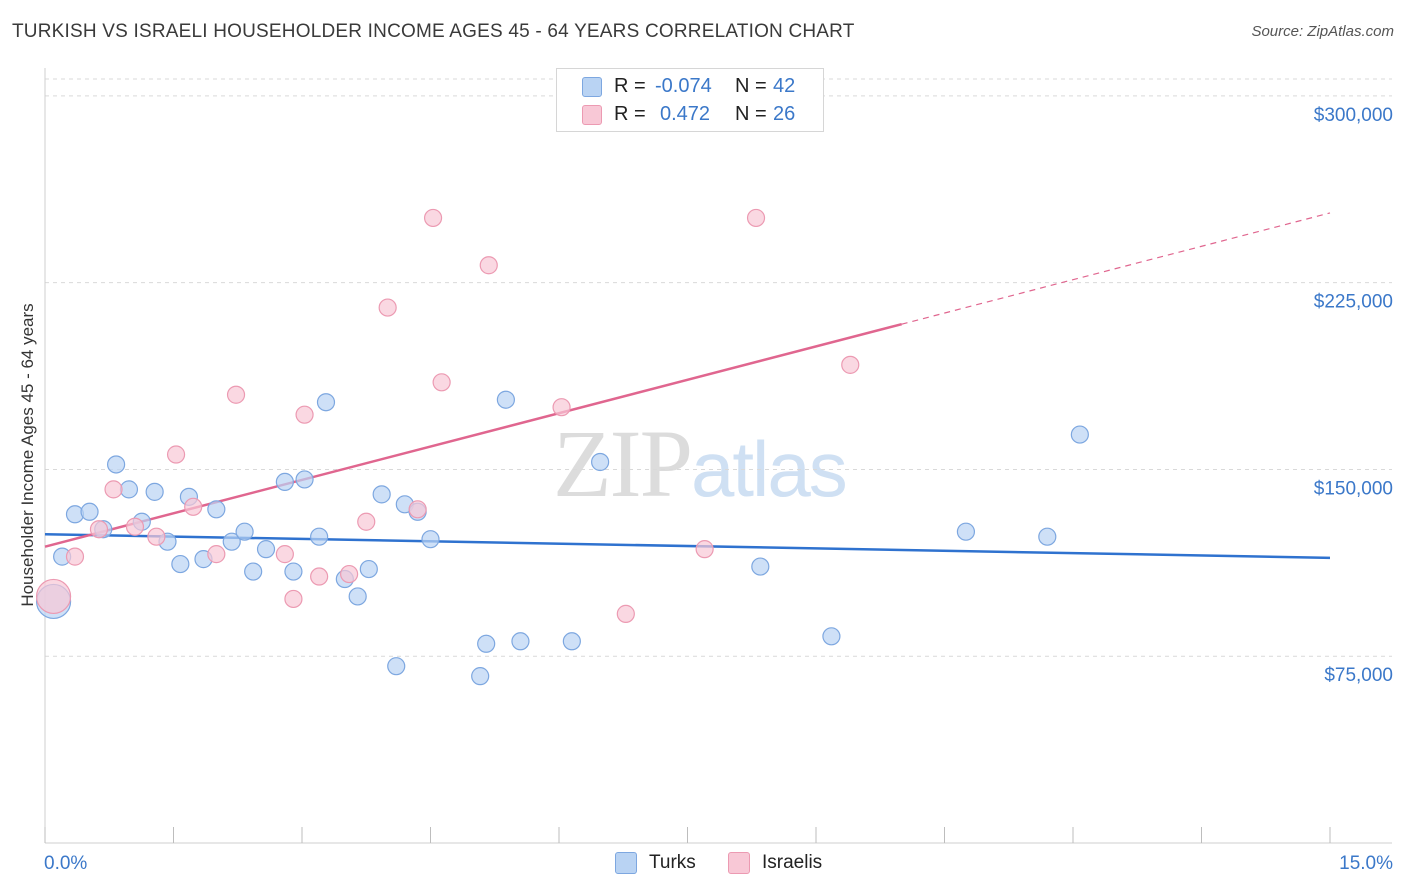 The height and width of the screenshot is (892, 1406). I want to click on stats-box: R = -0.074 N = 42 R = 0.472 N = 26, so click(690, 100).